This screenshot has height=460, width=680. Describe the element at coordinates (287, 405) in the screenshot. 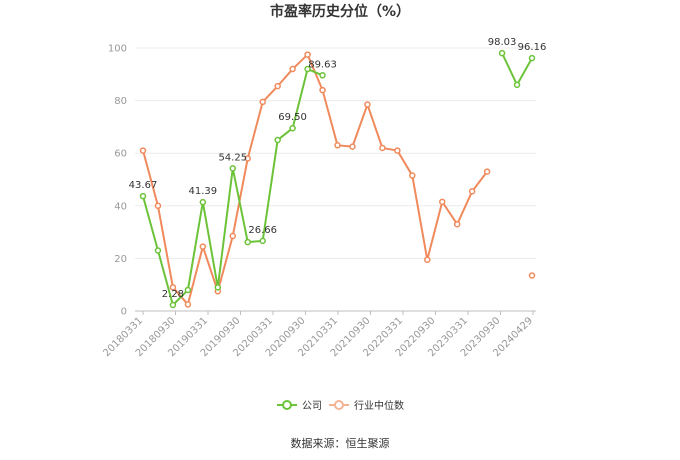

I see `legend-company-marker` at that location.